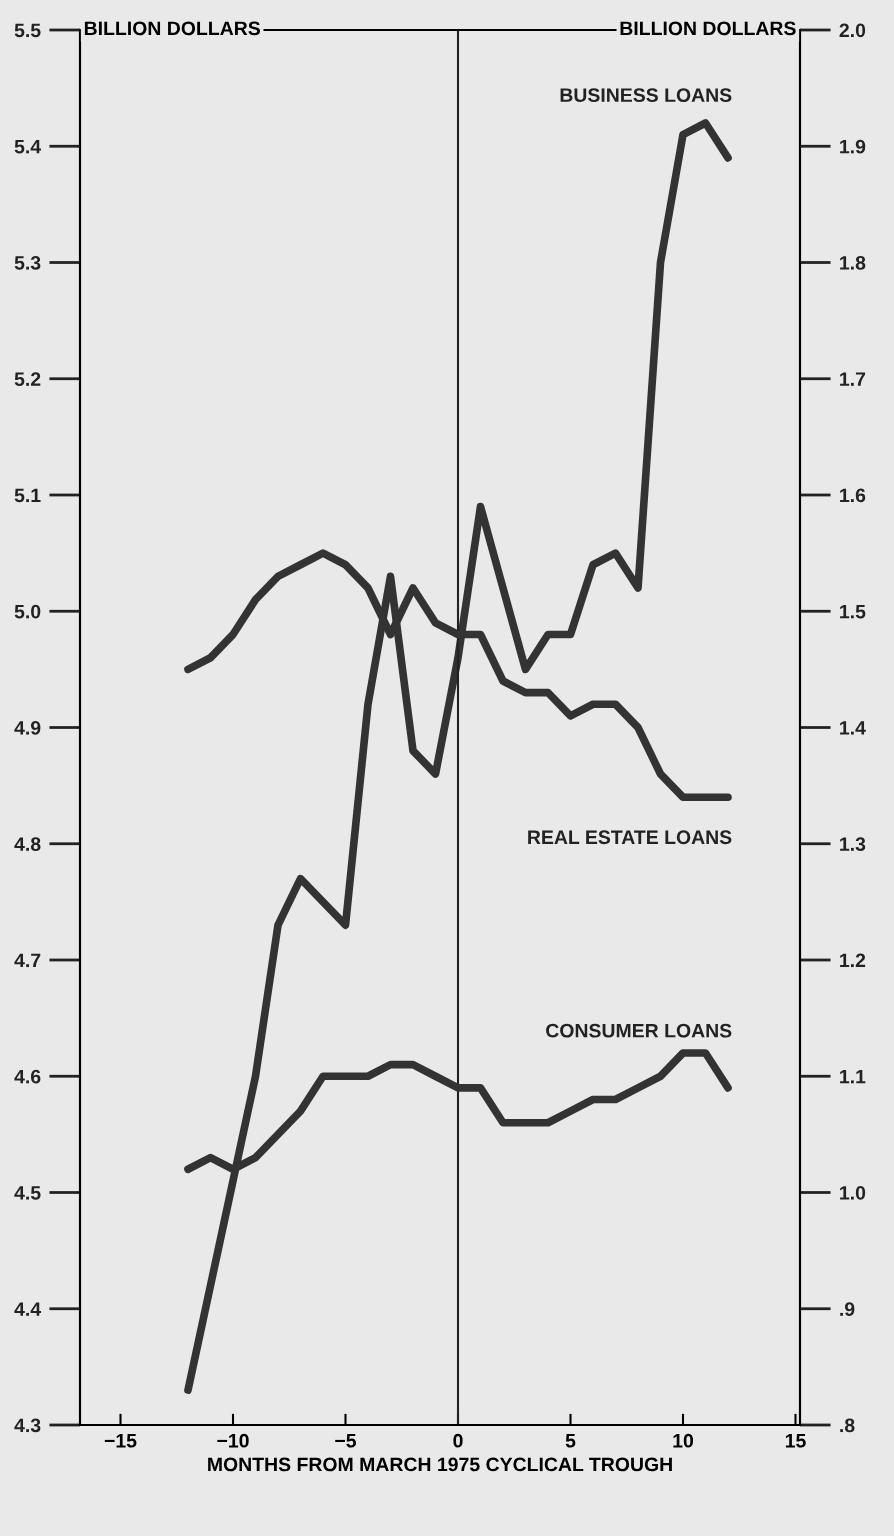 The height and width of the screenshot is (1536, 894). I want to click on y-tick-label: 5.5, so click(27, 30).